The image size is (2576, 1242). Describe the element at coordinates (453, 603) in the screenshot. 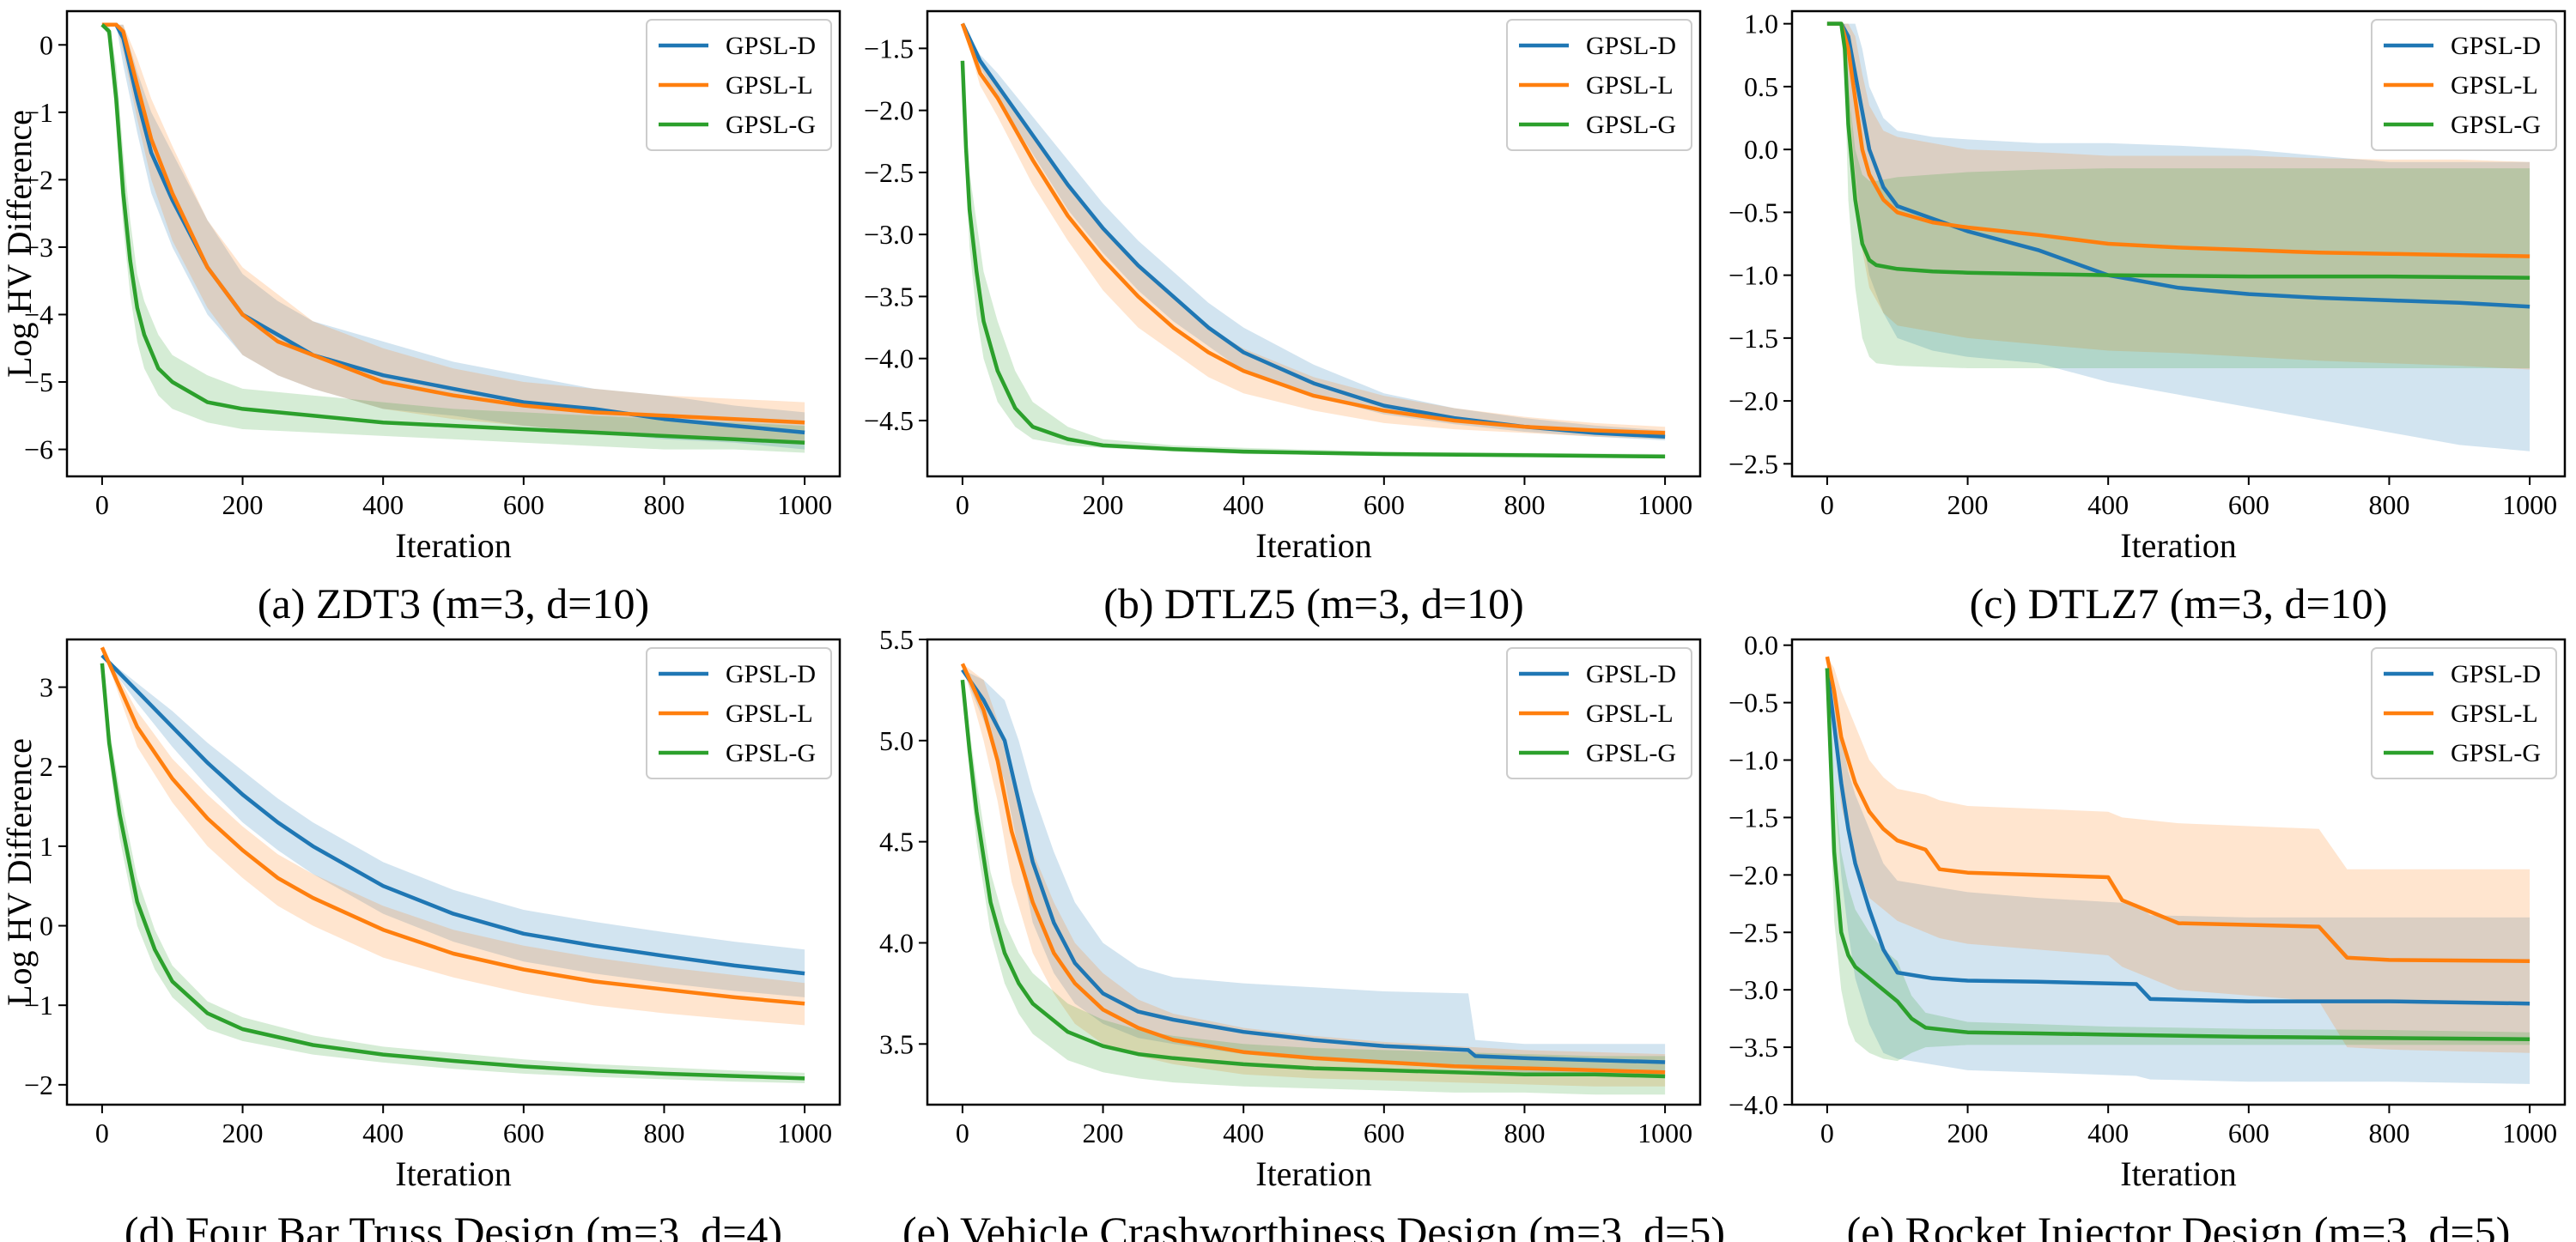

I see `subfigure-caption: (a) ZDT3 (m=3, d=10)` at that location.